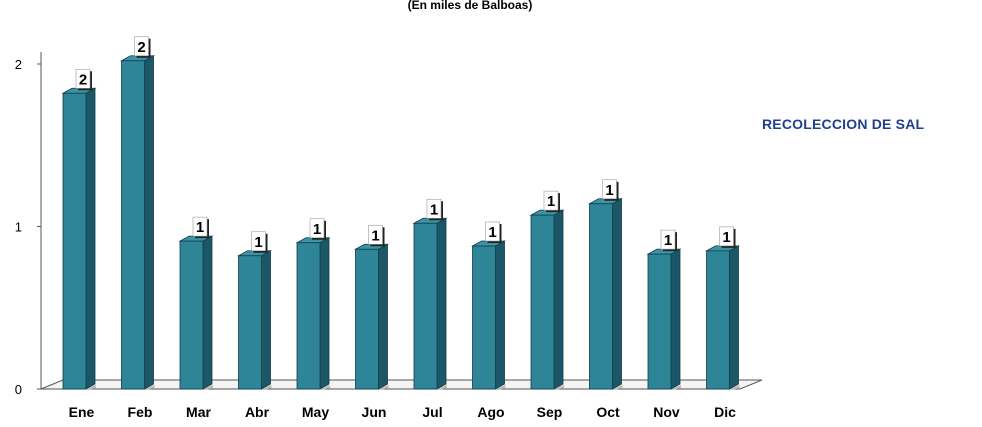 This screenshot has width=982, height=427. What do you see at coordinates (734, 317) in the screenshot?
I see `bar-side-Dic` at bounding box center [734, 317].